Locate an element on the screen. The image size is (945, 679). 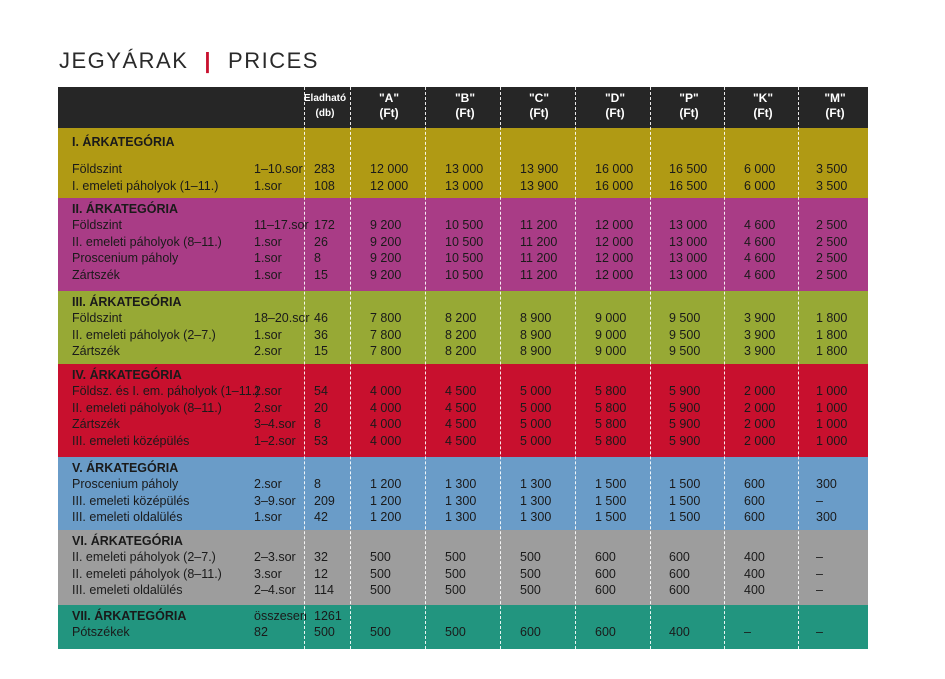
seat-location: II. emeleti páholyok (8–11.) is located at coordinates (147, 241).